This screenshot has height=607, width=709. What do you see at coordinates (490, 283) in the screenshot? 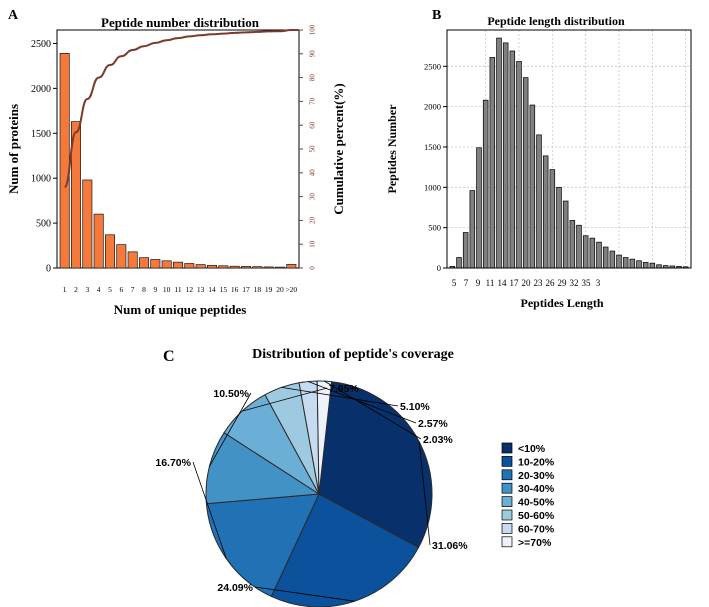
I see `chart-b-xtick-3: 11` at bounding box center [490, 283].